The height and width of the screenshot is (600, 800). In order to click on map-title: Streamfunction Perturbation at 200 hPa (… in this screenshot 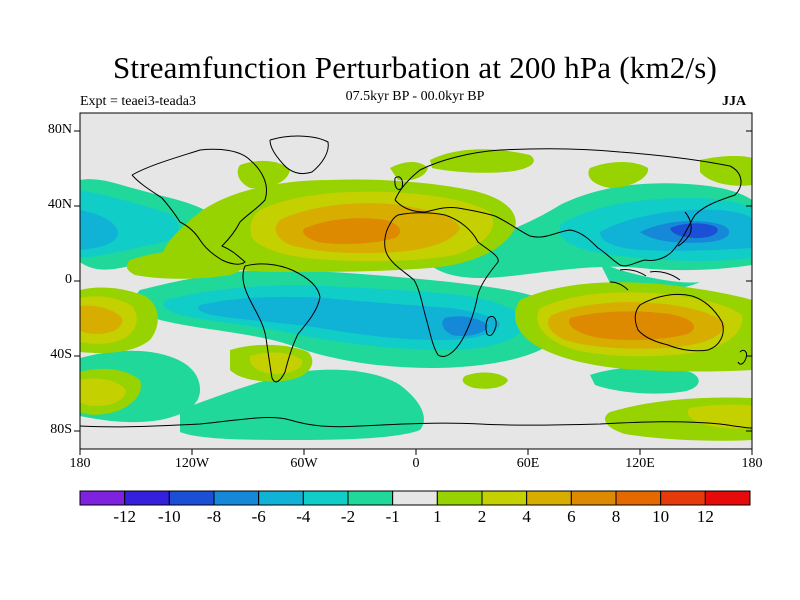, I will do `click(415, 67)`.